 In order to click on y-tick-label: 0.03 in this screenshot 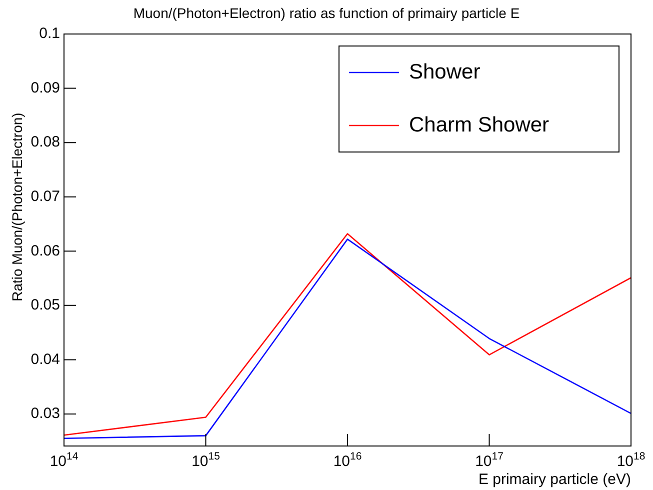, I will do `click(45, 413)`.